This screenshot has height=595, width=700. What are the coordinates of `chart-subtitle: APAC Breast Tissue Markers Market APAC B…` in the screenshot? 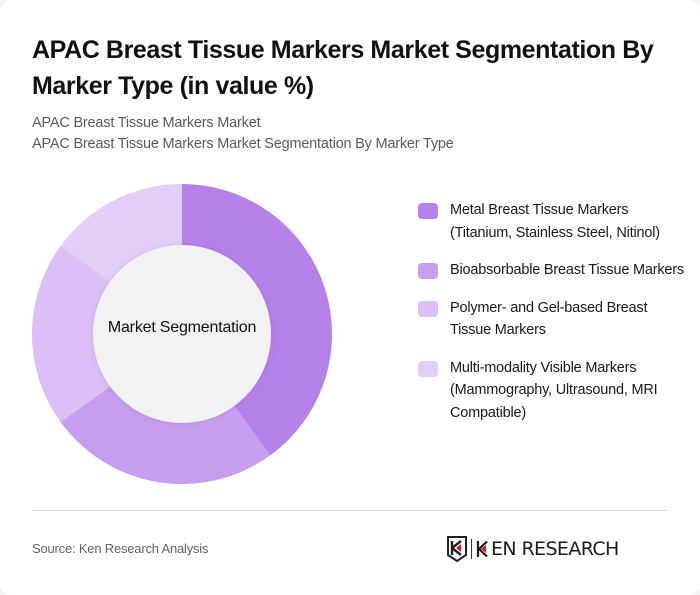 It's located at (352, 134).